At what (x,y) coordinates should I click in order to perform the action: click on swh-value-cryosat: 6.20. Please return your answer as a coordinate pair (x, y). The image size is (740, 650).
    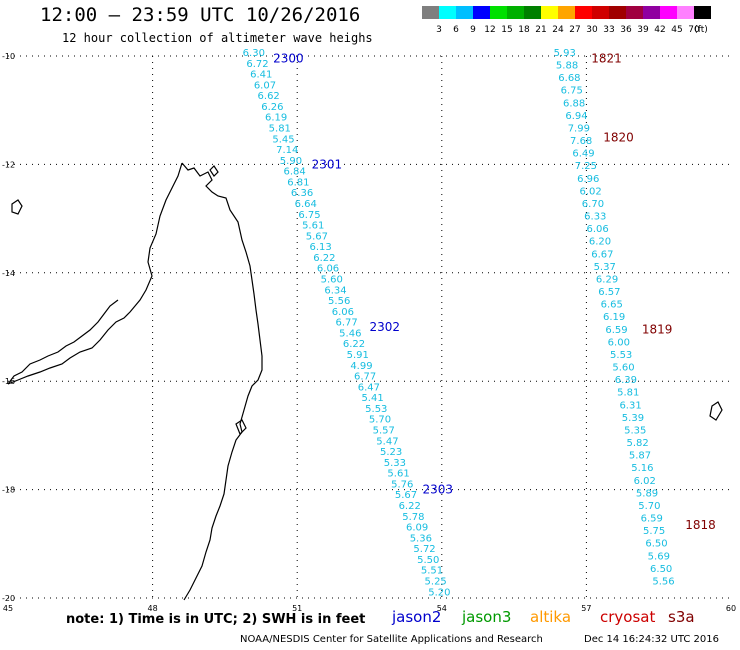
    Looking at the image, I should click on (600, 242).